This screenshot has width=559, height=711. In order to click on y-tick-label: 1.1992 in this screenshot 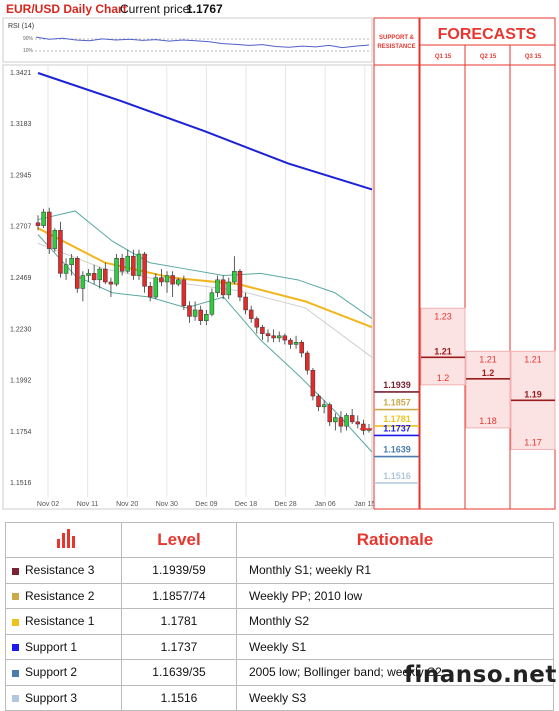, I will do `click(21, 381)`.